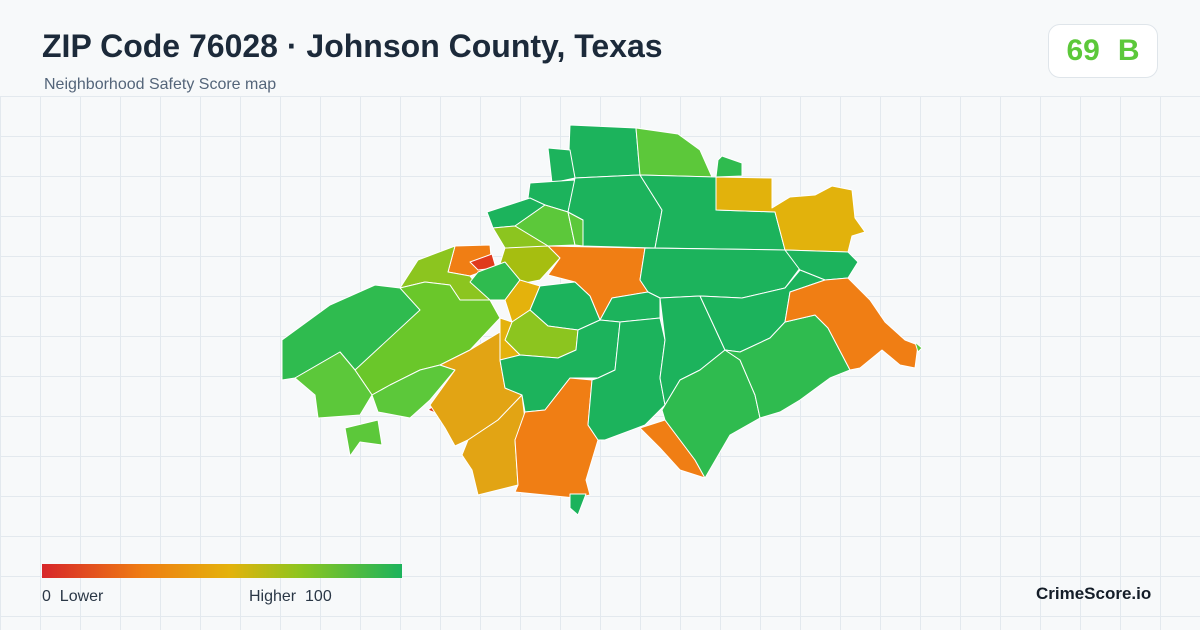 This screenshot has width=1200, height=630. What do you see at coordinates (1128, 50) in the screenshot?
I see `score-grade: B` at bounding box center [1128, 50].